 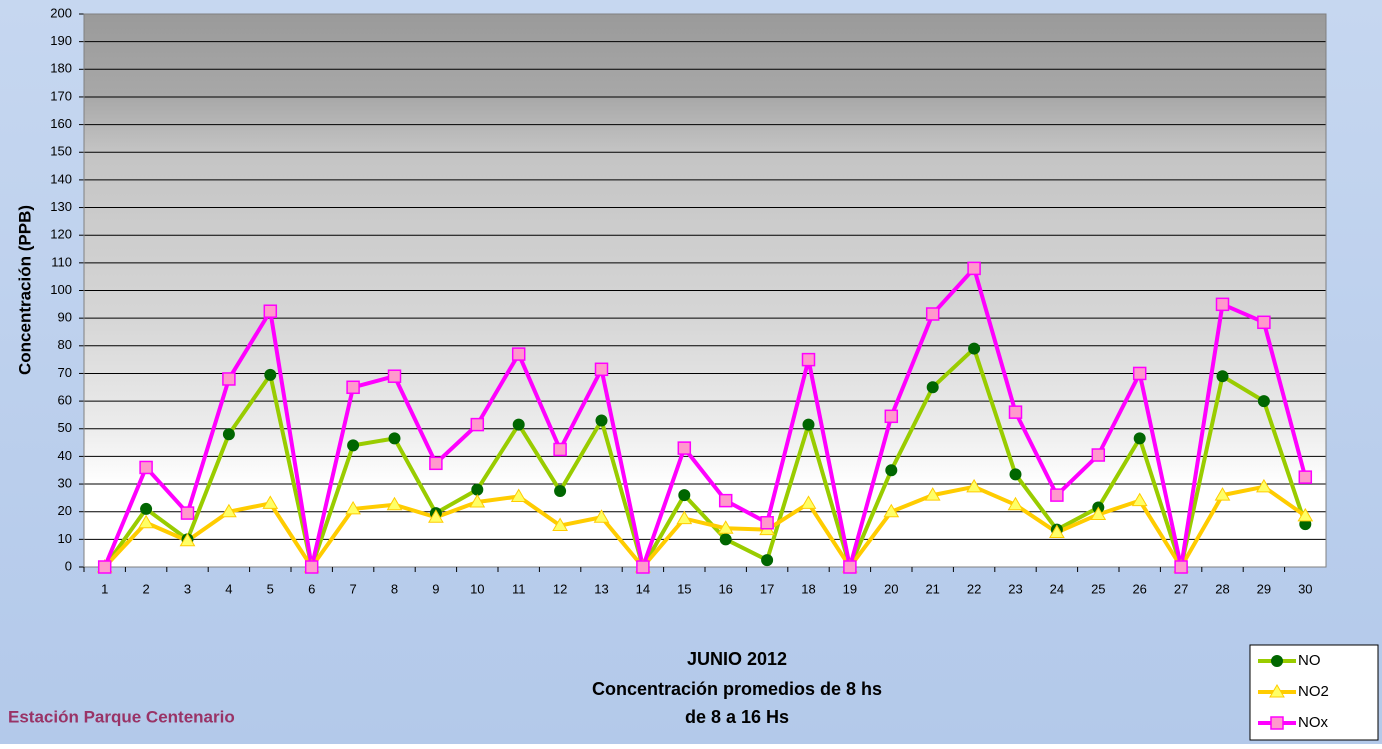 What do you see at coordinates (61, 178) in the screenshot?
I see `y-tick-label: 140` at bounding box center [61, 178].